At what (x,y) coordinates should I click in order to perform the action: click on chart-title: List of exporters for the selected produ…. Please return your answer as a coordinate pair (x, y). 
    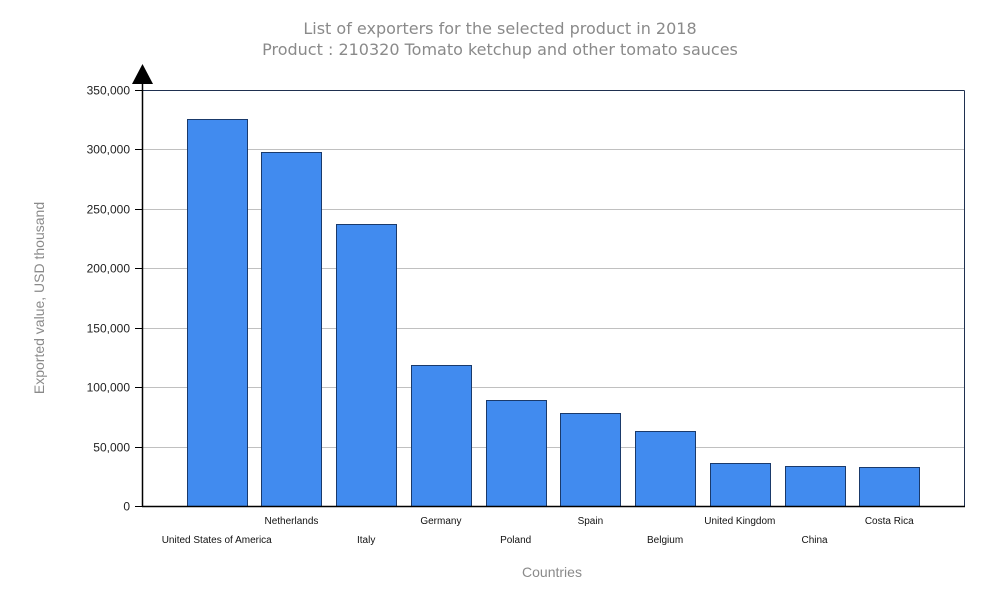
    Looking at the image, I should click on (500, 28).